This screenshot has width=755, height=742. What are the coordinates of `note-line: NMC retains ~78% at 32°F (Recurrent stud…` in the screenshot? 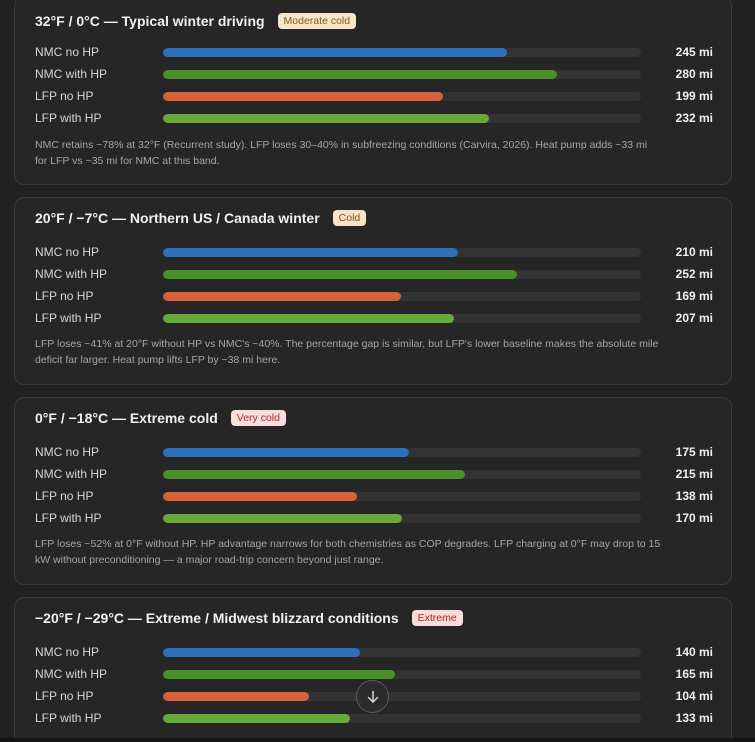 It's located at (341, 145).